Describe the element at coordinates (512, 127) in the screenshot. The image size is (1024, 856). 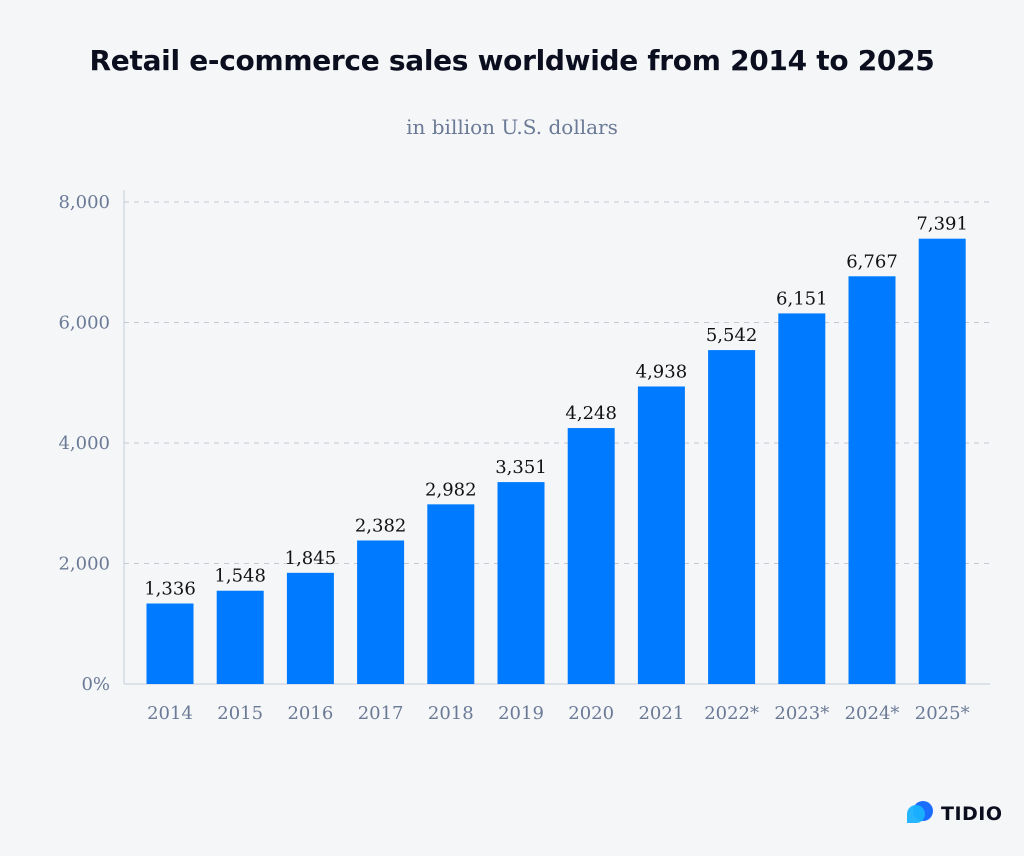
I see `chart-subtitle: in billion U.S. dollars` at that location.